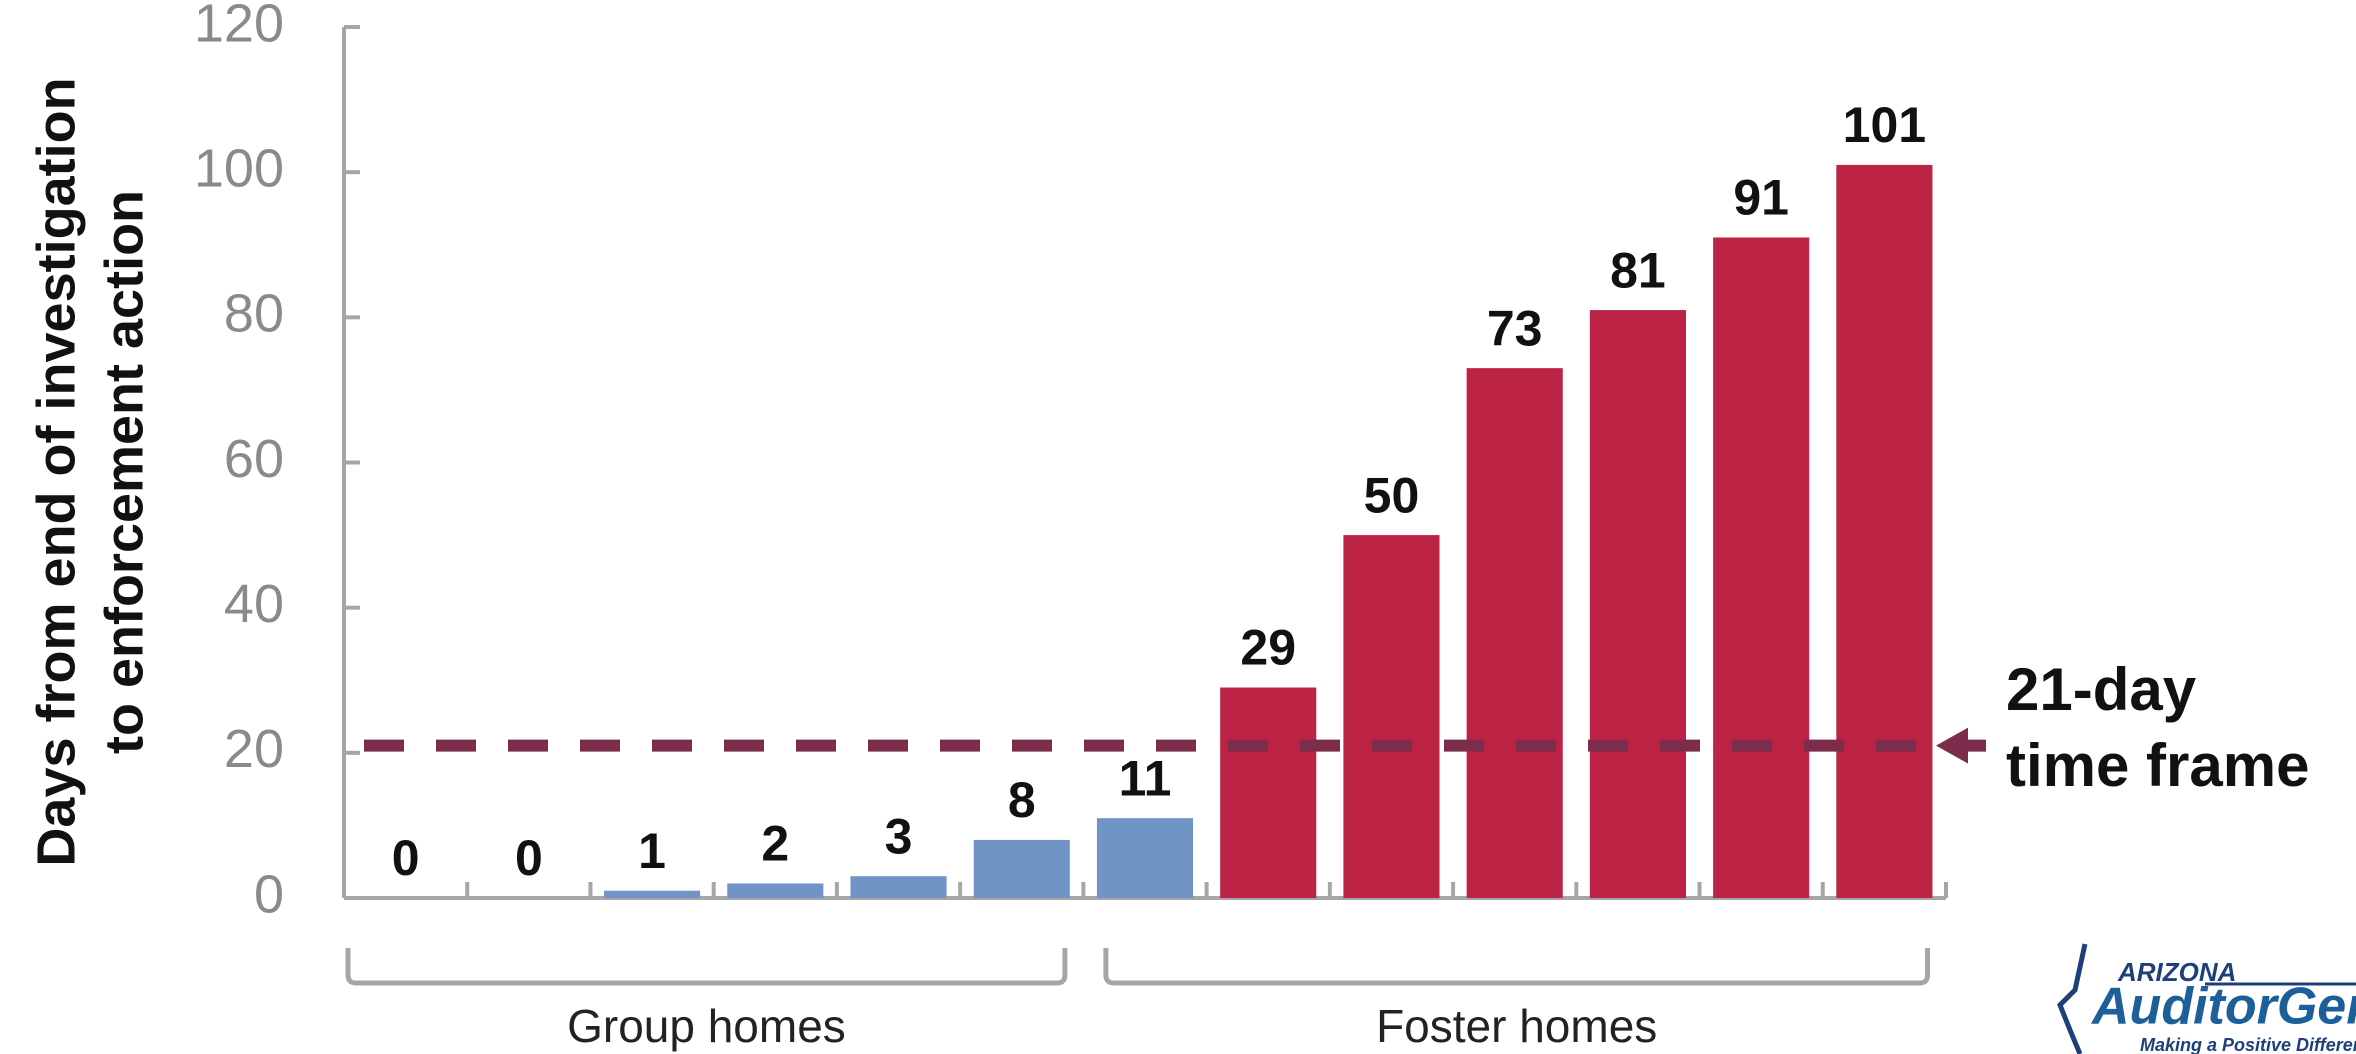  What do you see at coordinates (1638, 270) in the screenshot?
I see `value-label: 81` at bounding box center [1638, 270].